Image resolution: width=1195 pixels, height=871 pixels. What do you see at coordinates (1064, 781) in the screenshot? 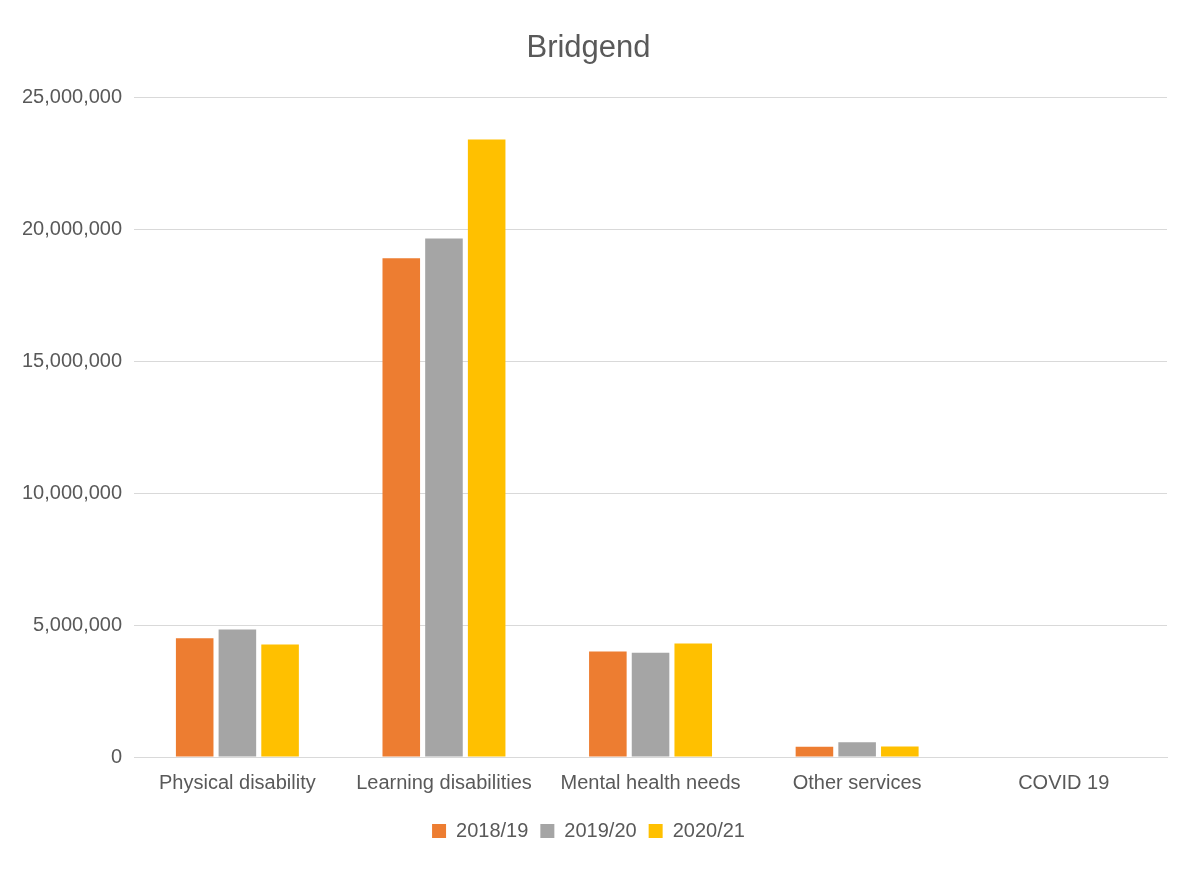
I see `x-tick-label: COVID 19` at bounding box center [1064, 781].